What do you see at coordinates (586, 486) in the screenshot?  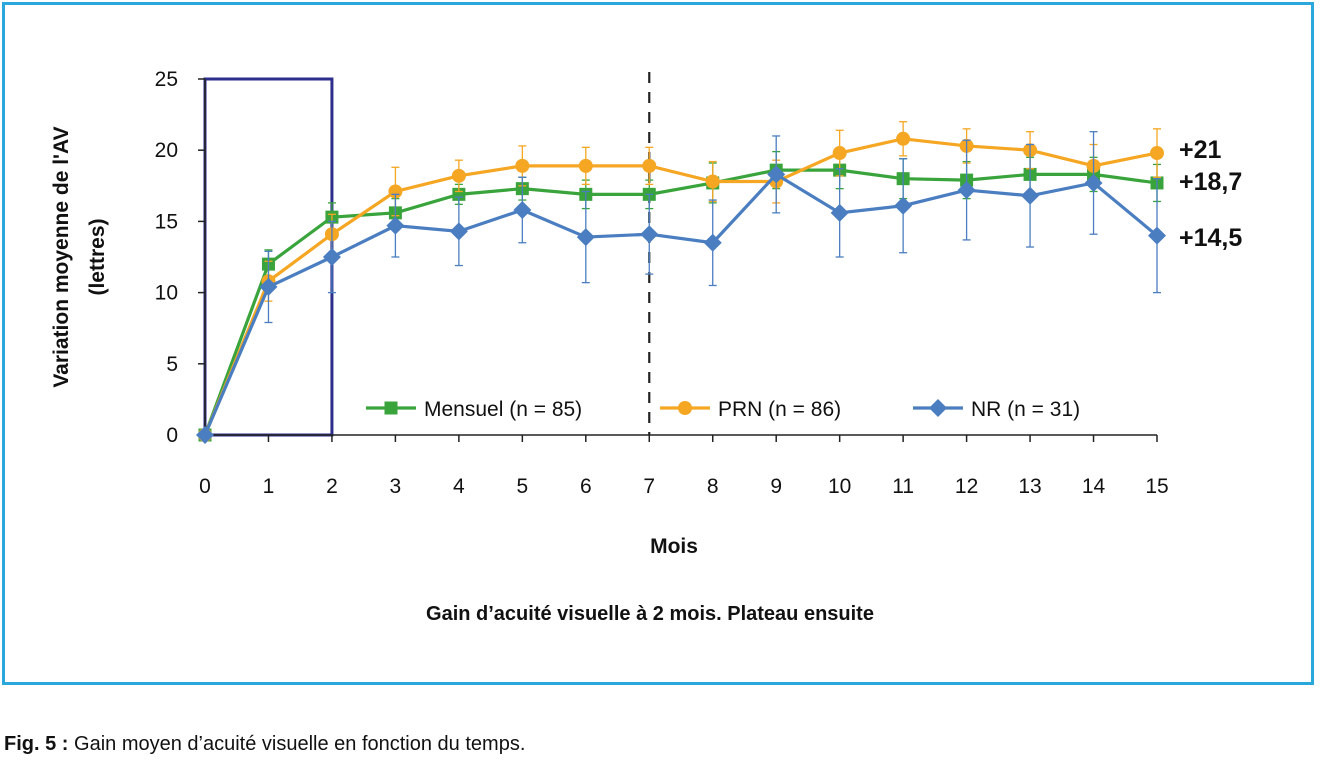 I see `x-tick-label: 6` at bounding box center [586, 486].